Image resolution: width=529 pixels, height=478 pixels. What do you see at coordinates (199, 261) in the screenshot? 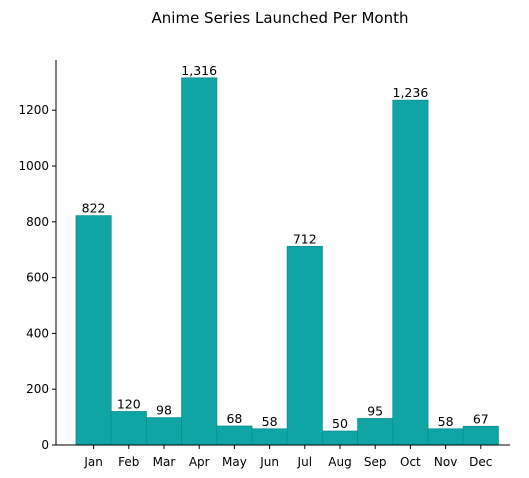
I see `bar-apr` at bounding box center [199, 261].